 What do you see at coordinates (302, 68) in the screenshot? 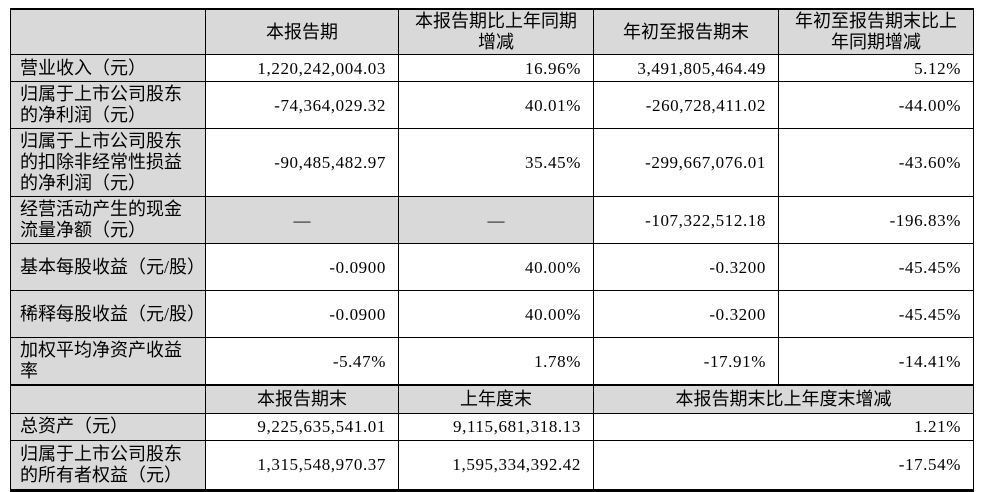
I see `value-cell: 1,220,242,004.03` at bounding box center [302, 68].